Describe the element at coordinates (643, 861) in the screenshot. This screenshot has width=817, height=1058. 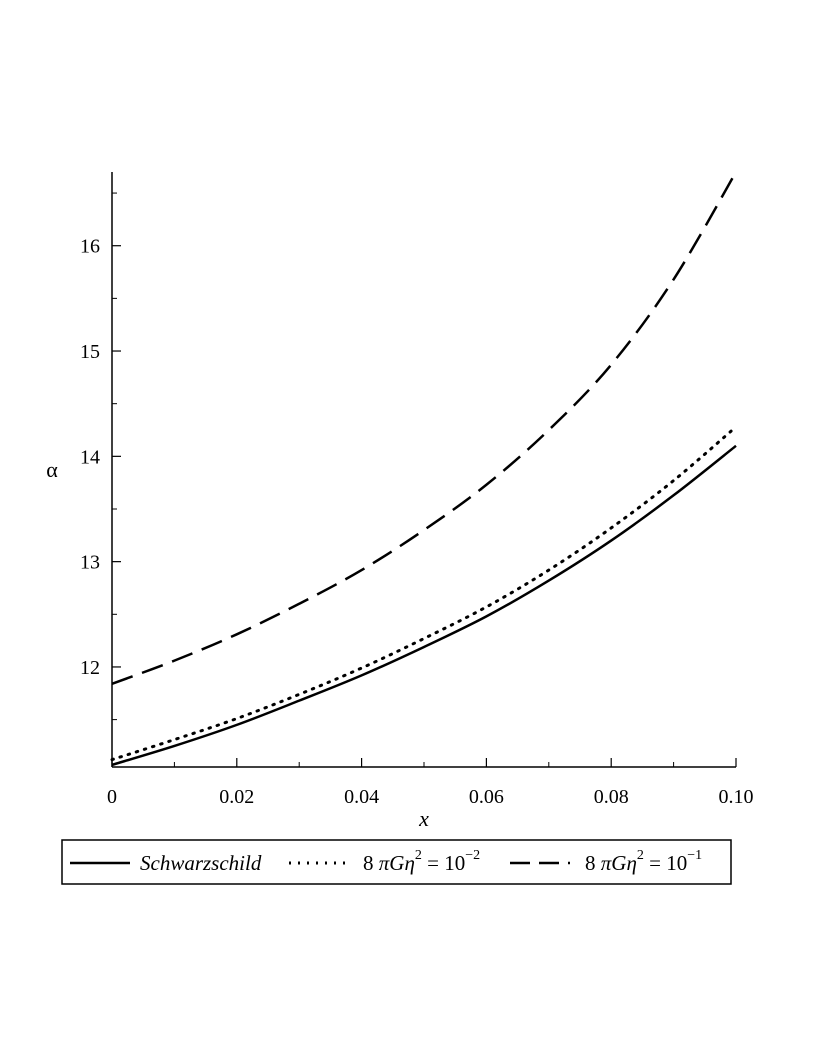
I see `legend-label-dashed: 8 πGη2 = 10−1` at that location.